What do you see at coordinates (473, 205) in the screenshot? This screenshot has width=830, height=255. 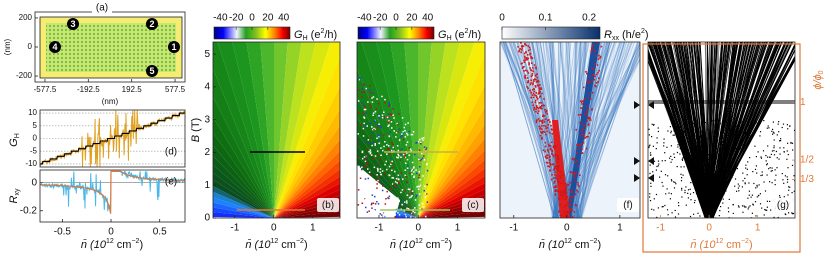 I see `panel-label: (c)` at bounding box center [473, 205].